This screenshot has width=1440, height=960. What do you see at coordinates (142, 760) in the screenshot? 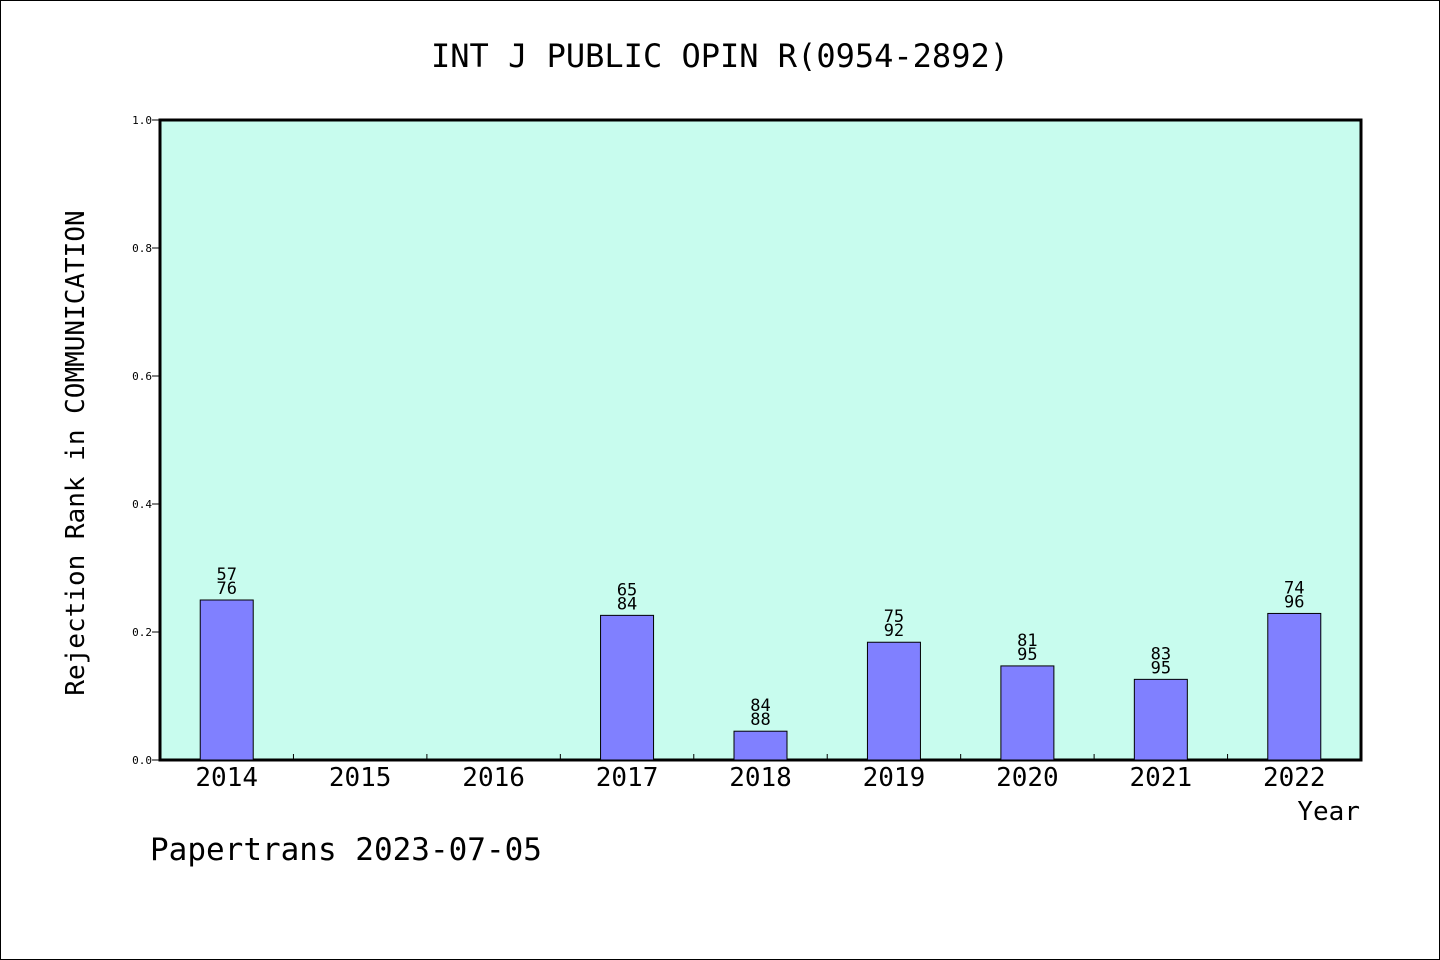
I see `y-tick-label: 0.0` at bounding box center [142, 760].